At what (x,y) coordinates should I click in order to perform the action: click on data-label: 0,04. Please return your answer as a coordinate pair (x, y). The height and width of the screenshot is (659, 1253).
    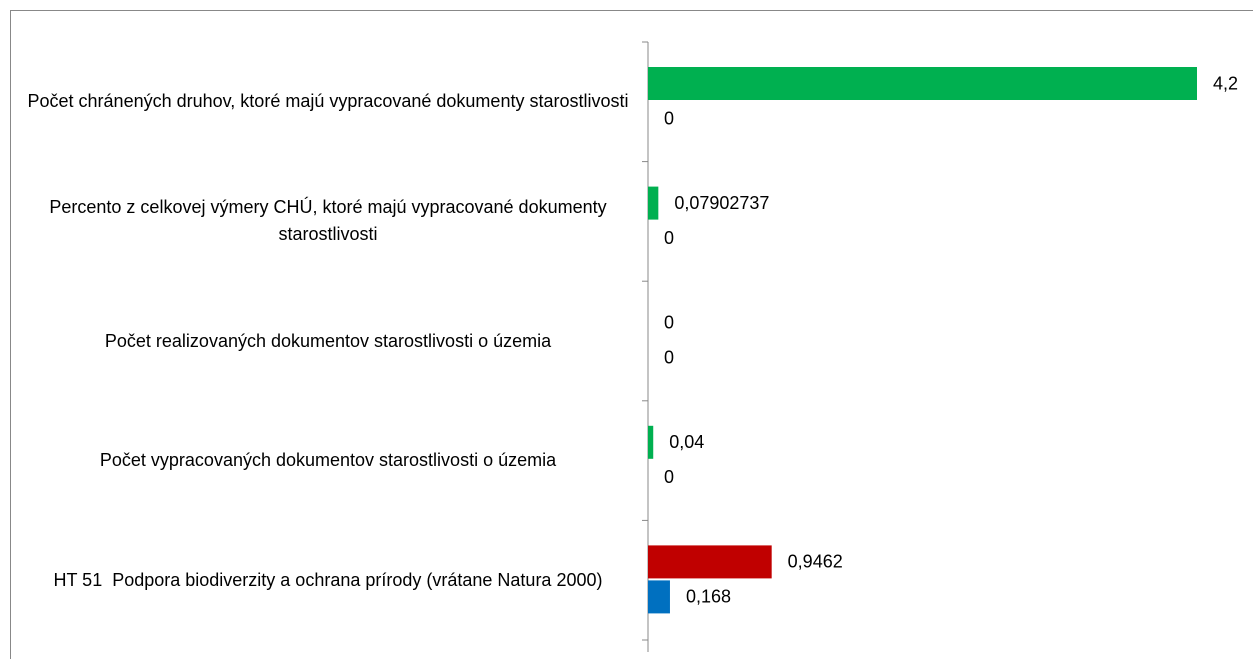
    Looking at the image, I should click on (686, 442).